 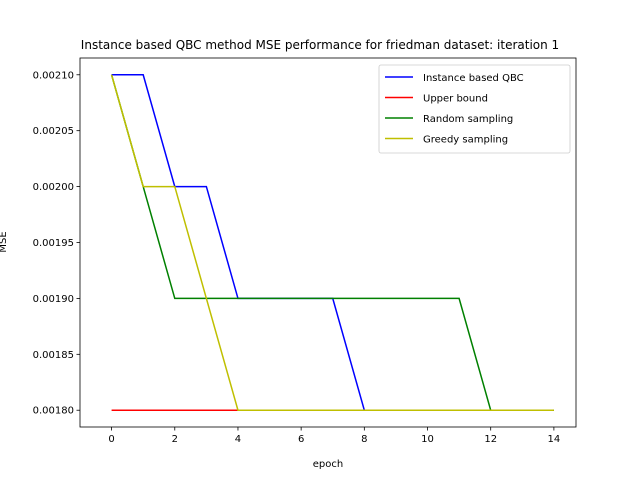 I want to click on y-tick-label: 0.00195, so click(x=53, y=243).